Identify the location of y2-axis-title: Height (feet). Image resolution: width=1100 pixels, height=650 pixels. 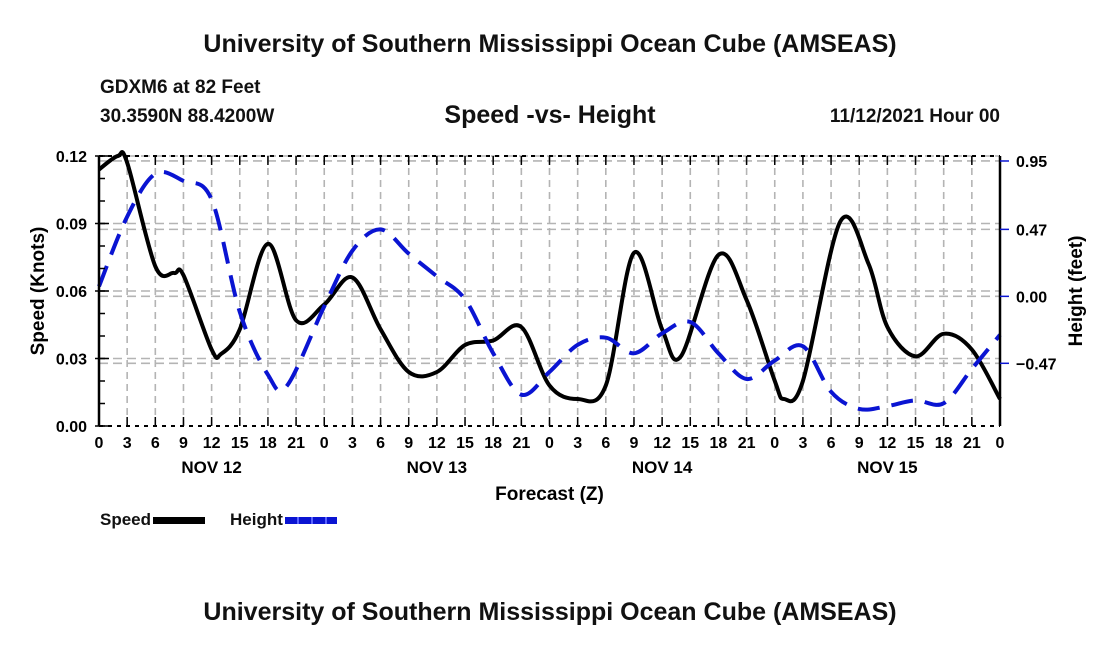
(1076, 291).